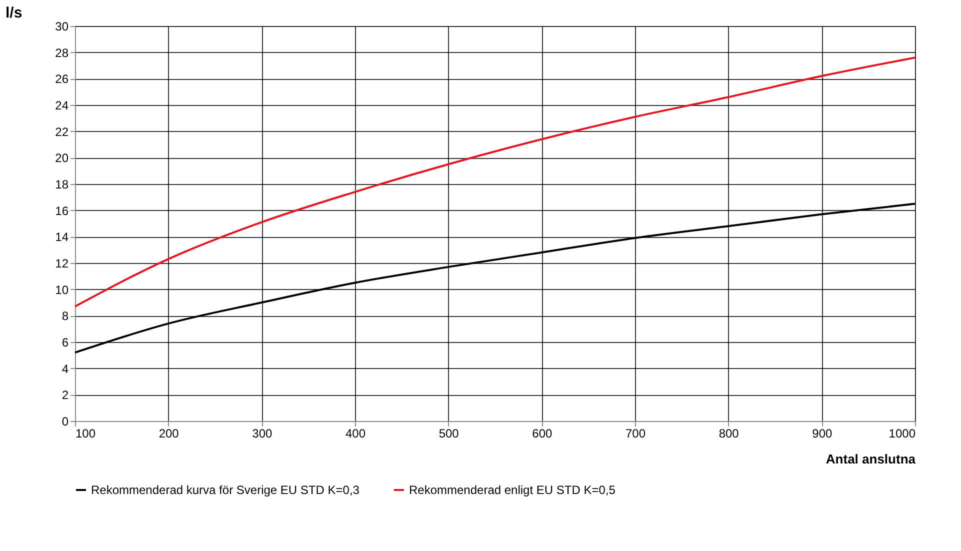  Describe the element at coordinates (65, 316) in the screenshot. I see `y-tick-label: 8` at that location.